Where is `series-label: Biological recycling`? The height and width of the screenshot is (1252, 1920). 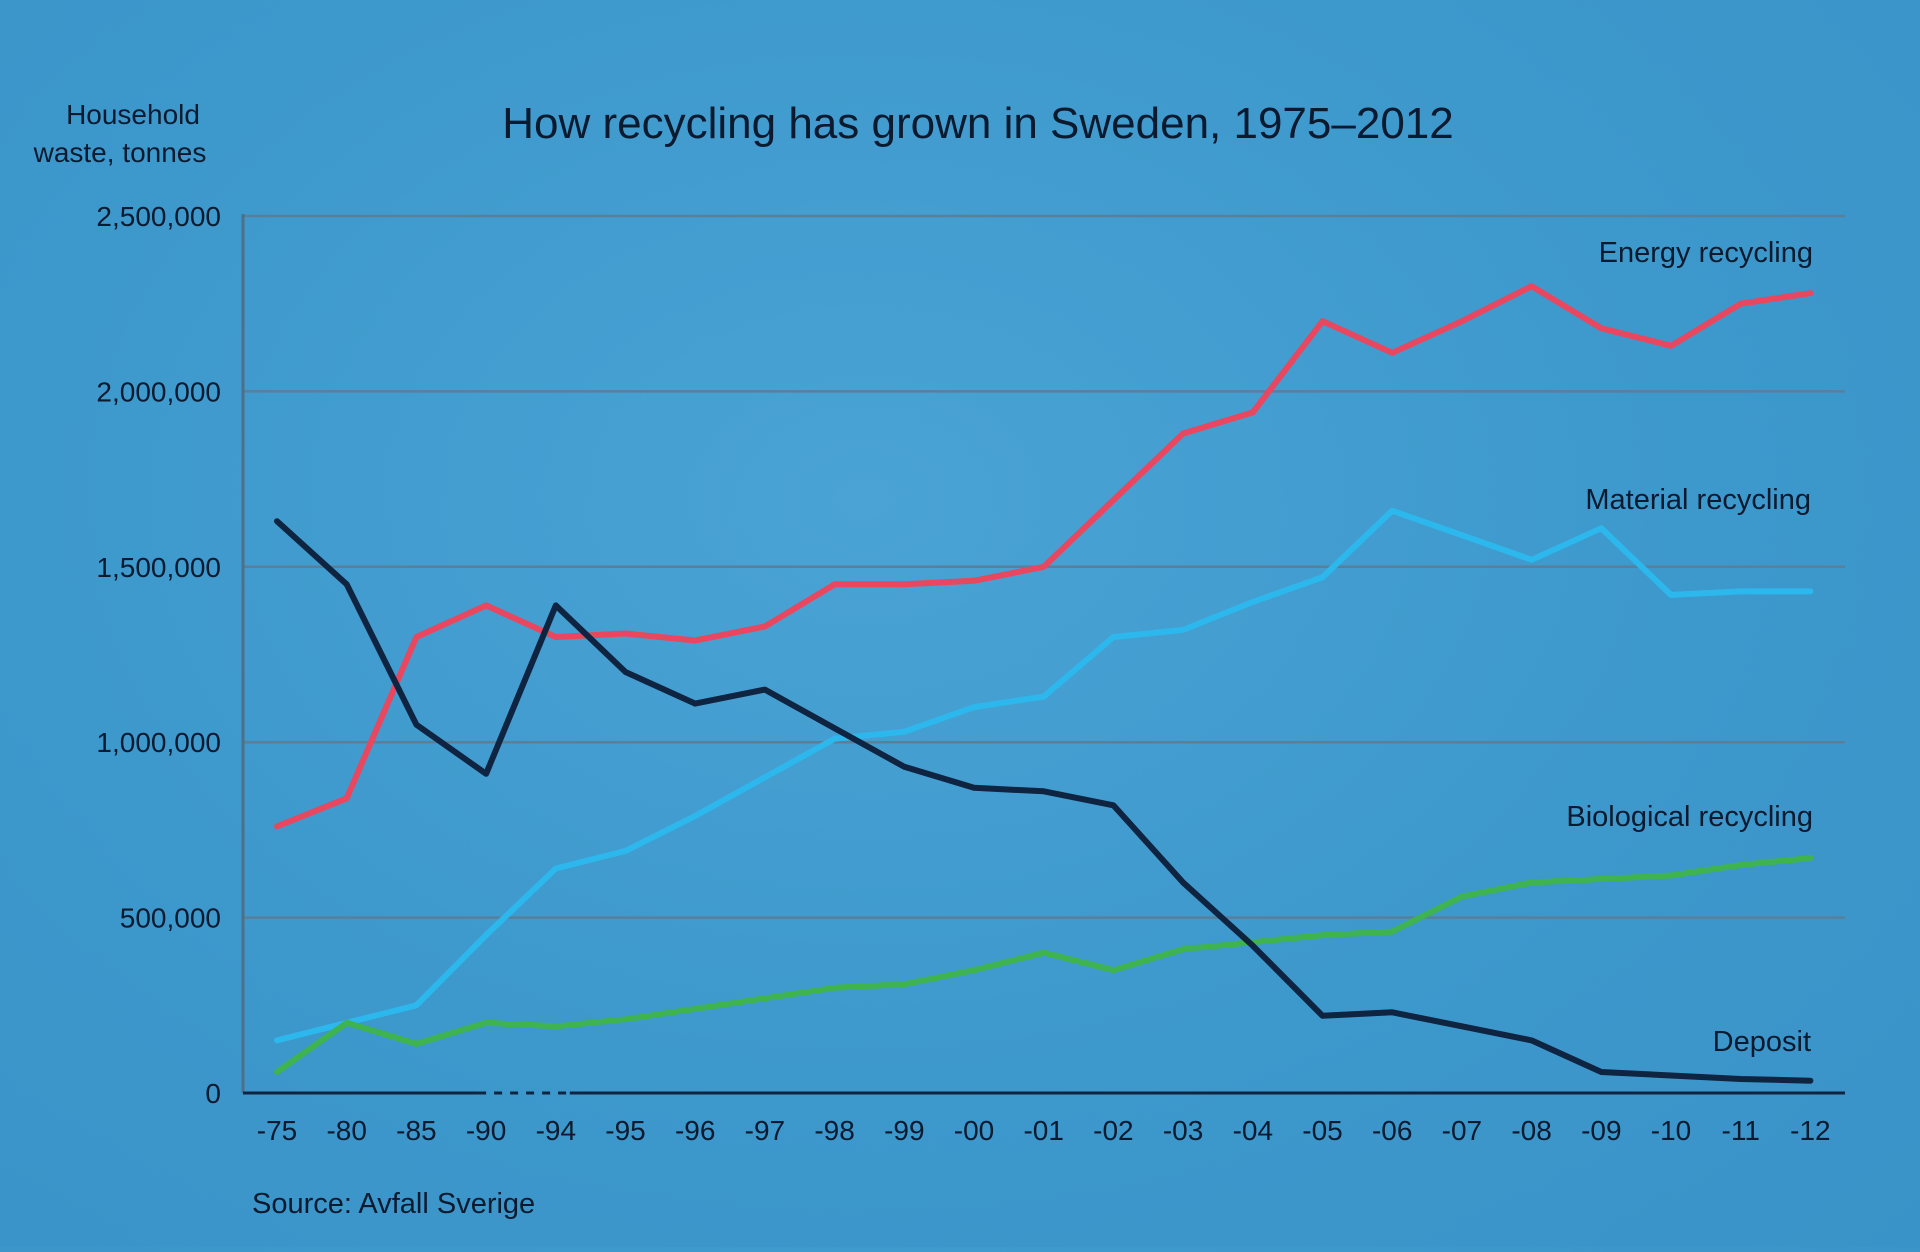
series-label: Biological recycling is located at coordinates (1689, 817).